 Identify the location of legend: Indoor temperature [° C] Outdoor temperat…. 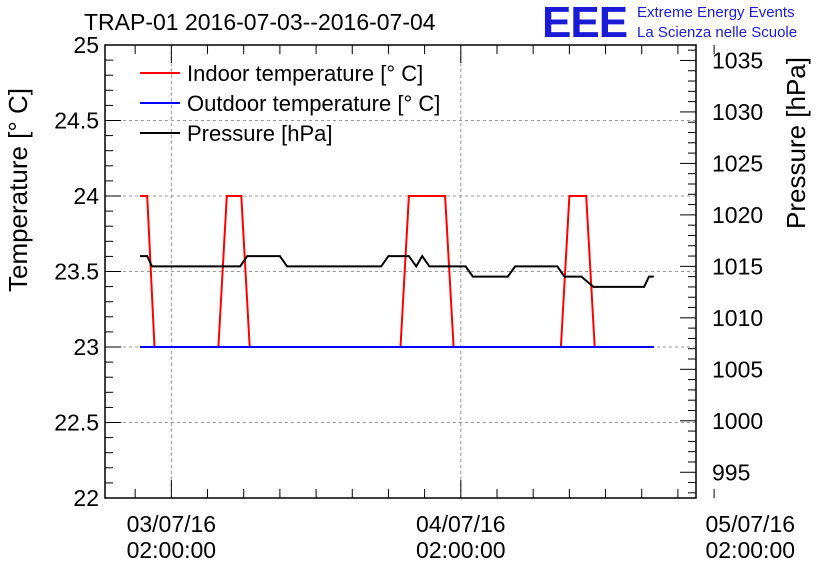
(290, 103).